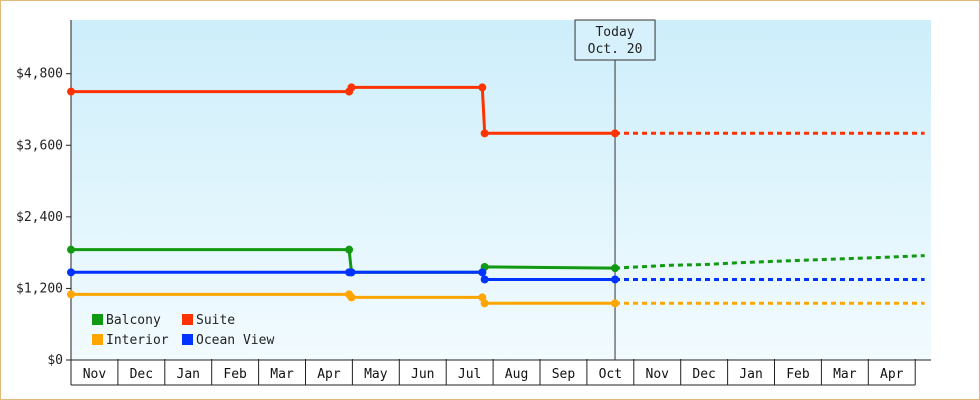 This screenshot has height=400, width=980. Describe the element at coordinates (610, 374) in the screenshot. I see `x-month-label: Oct` at that location.